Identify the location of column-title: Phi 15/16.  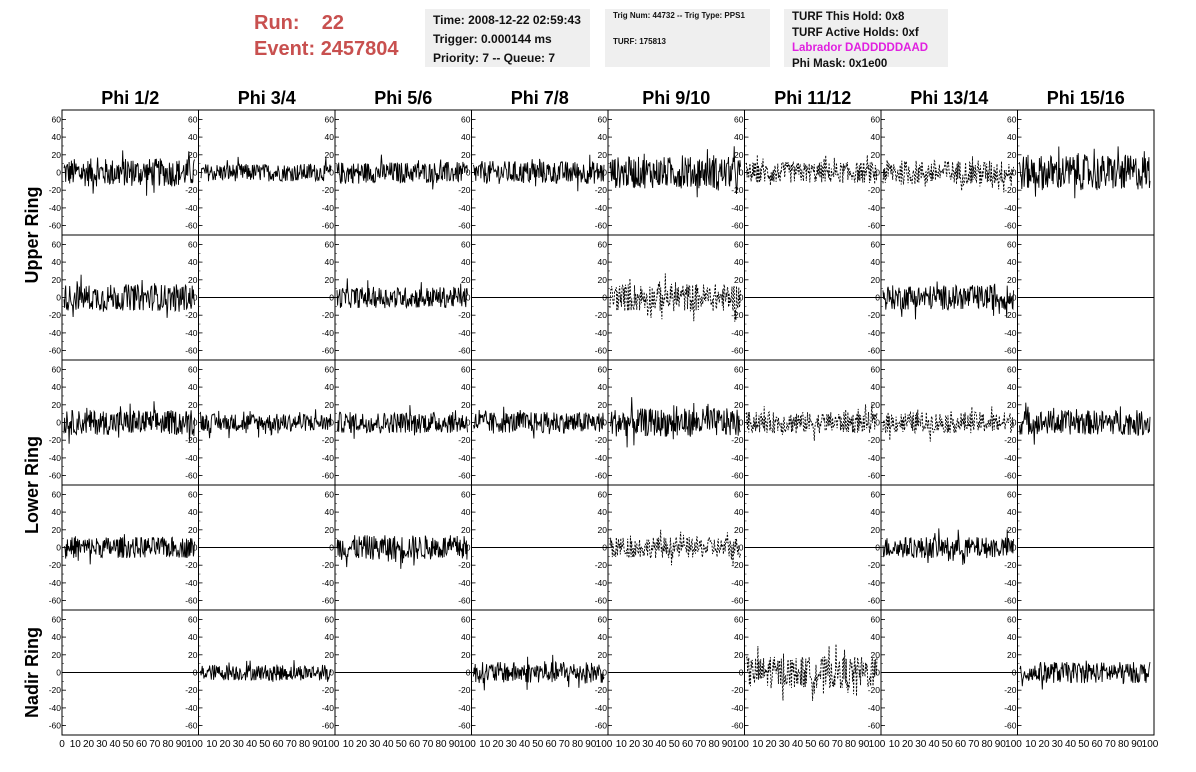
(1086, 98).